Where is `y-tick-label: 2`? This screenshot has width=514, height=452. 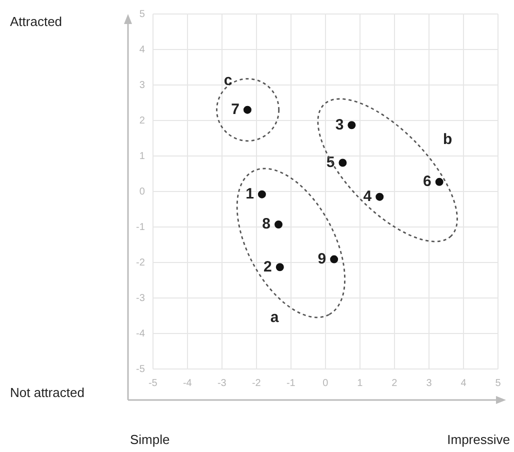
y-tick-label: 2 is located at coordinates (142, 120).